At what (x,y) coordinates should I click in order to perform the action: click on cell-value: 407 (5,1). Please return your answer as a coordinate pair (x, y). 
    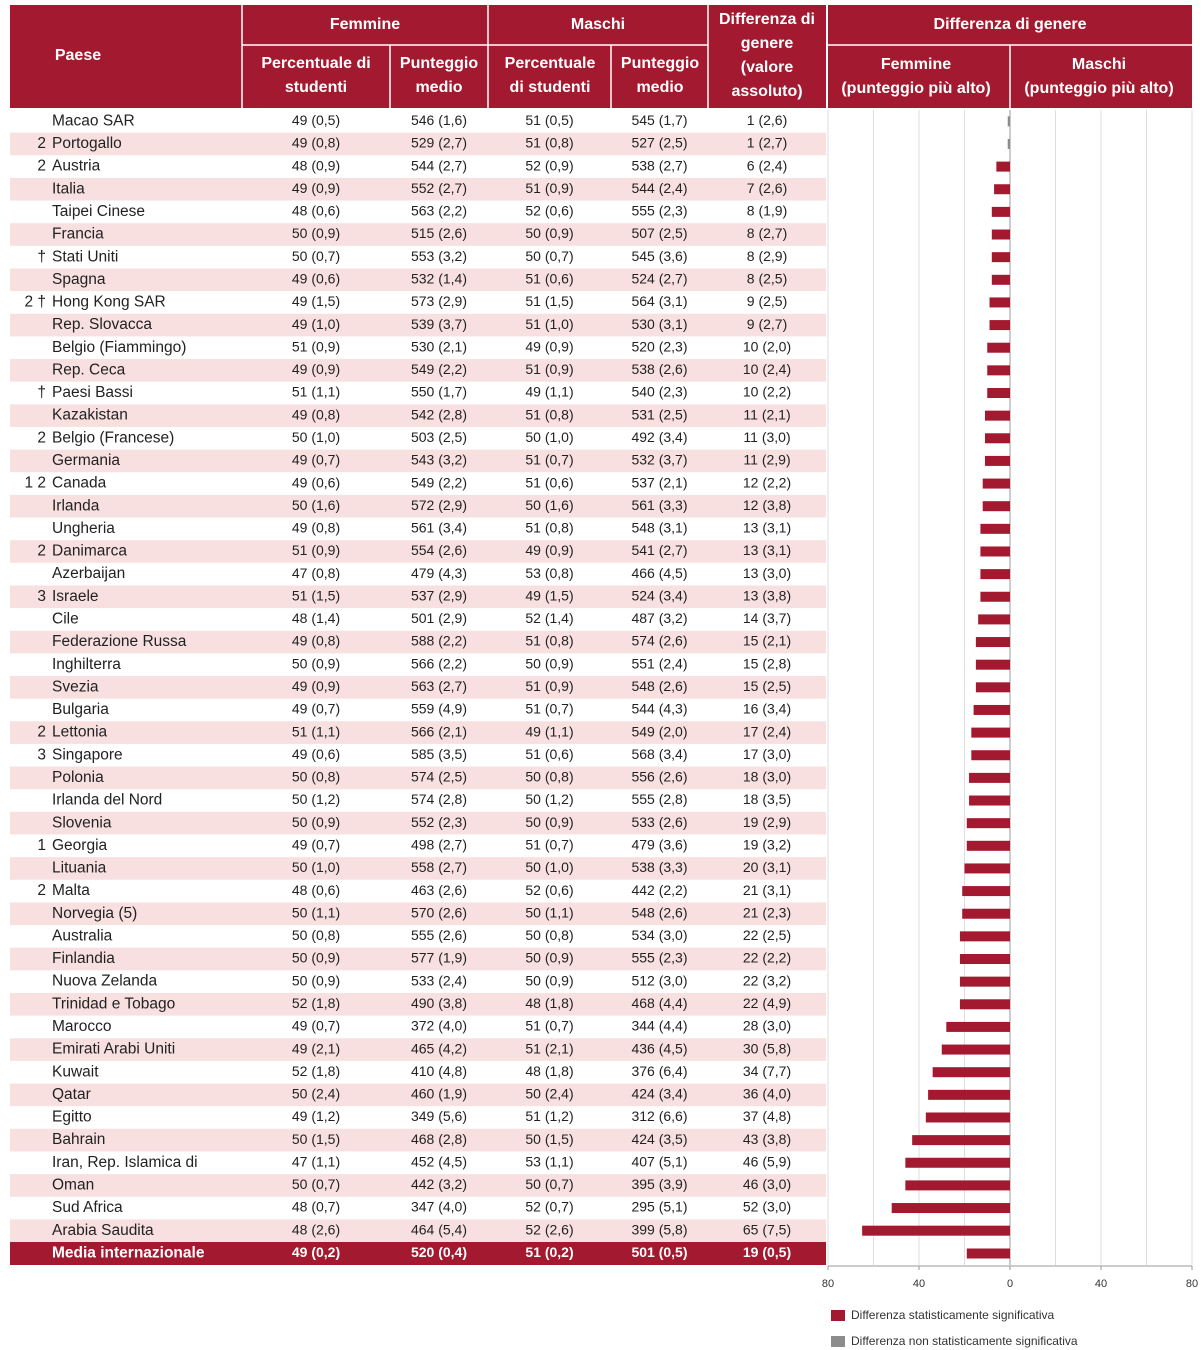
    Looking at the image, I should click on (659, 1161).